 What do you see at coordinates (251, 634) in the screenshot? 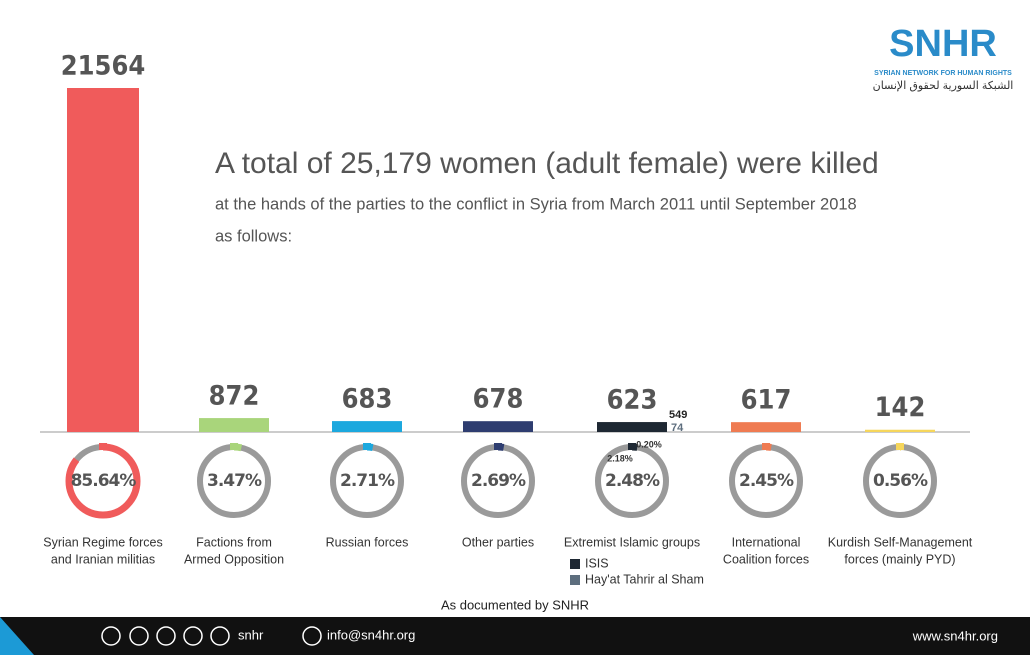
I see `footer-handle: snhr` at bounding box center [251, 634].